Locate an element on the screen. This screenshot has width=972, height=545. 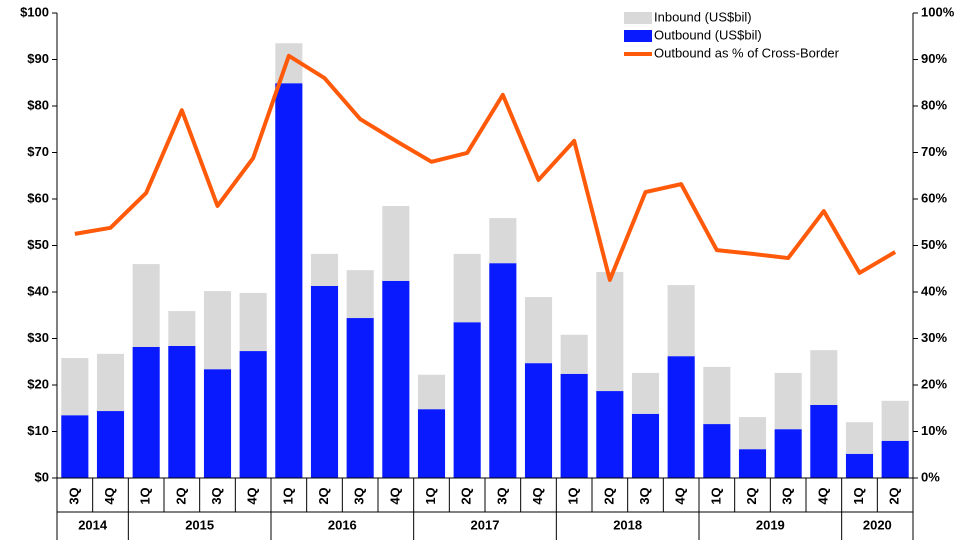
group-label: 2020 is located at coordinates (877, 524).